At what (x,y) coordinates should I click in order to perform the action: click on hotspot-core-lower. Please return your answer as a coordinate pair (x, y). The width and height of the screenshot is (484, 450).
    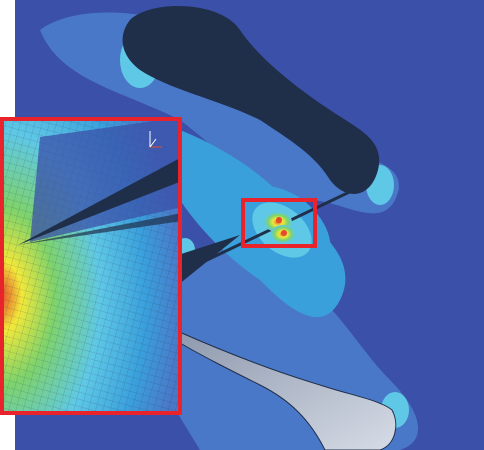
    Looking at the image, I should click on (284, 233).